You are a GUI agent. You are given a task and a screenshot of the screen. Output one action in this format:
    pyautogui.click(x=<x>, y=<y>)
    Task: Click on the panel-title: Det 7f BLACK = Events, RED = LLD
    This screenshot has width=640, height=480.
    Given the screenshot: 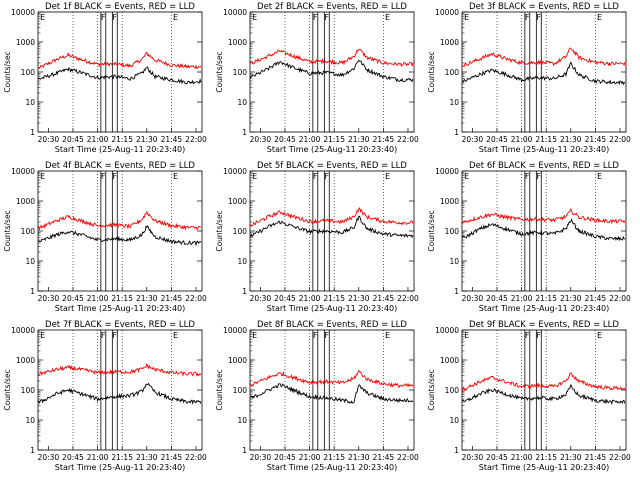 What is the action you would take?
    pyautogui.click(x=120, y=325)
    